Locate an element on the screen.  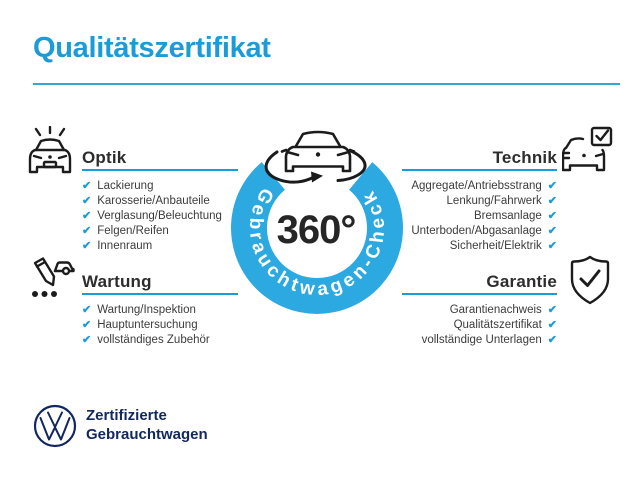
check-item-label: Verglasung/Beleuchtung is located at coordinates (159, 216).